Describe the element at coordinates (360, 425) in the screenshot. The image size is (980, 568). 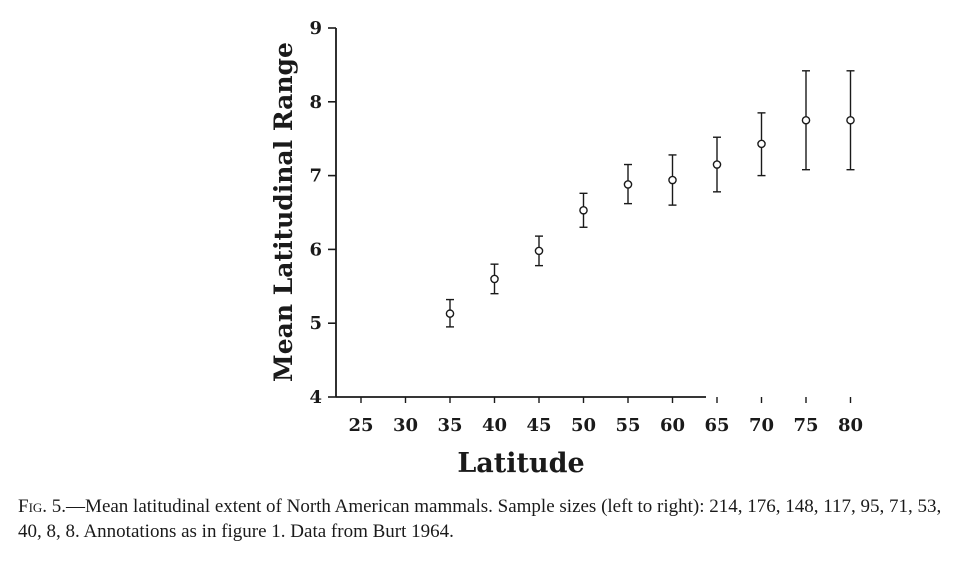
I see `x-tick-label: 25` at that location.